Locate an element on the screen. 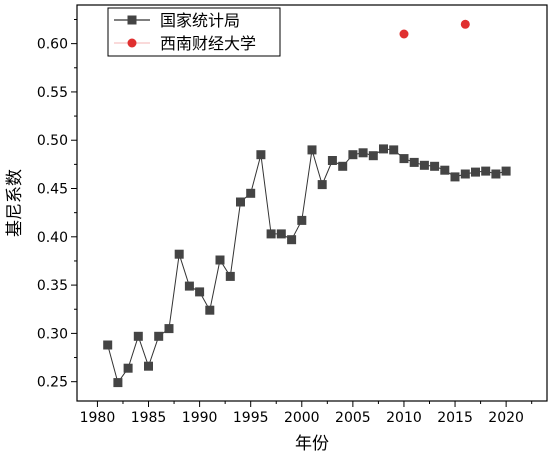 This screenshot has height=459, width=554. legend-marker-nbs is located at coordinates (132, 20).